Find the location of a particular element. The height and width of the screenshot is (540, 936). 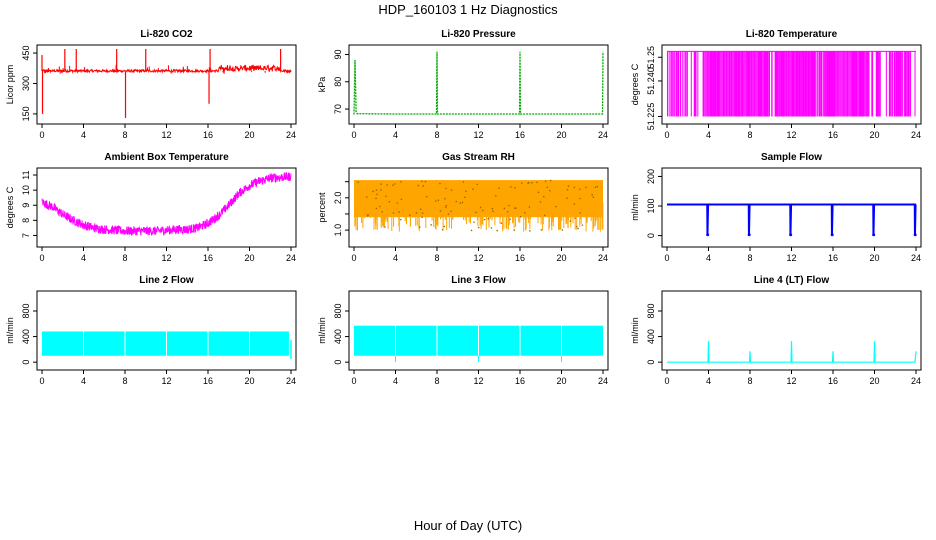

y-tick-label: 70 is located at coordinates (338, 109).